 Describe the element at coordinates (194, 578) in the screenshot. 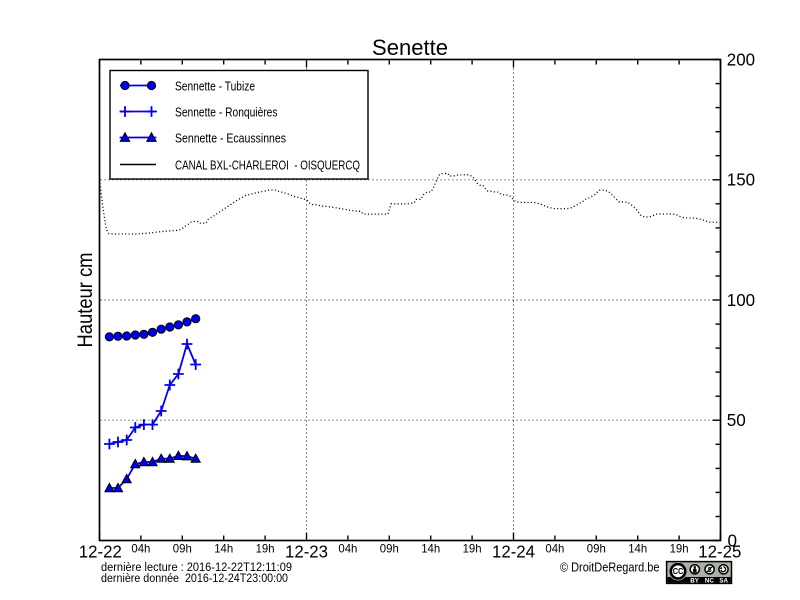

I see `svg-text:dernière donnée 2016-12-24T23: dernière donnée 2016-12-24T23:00:00` at that location.